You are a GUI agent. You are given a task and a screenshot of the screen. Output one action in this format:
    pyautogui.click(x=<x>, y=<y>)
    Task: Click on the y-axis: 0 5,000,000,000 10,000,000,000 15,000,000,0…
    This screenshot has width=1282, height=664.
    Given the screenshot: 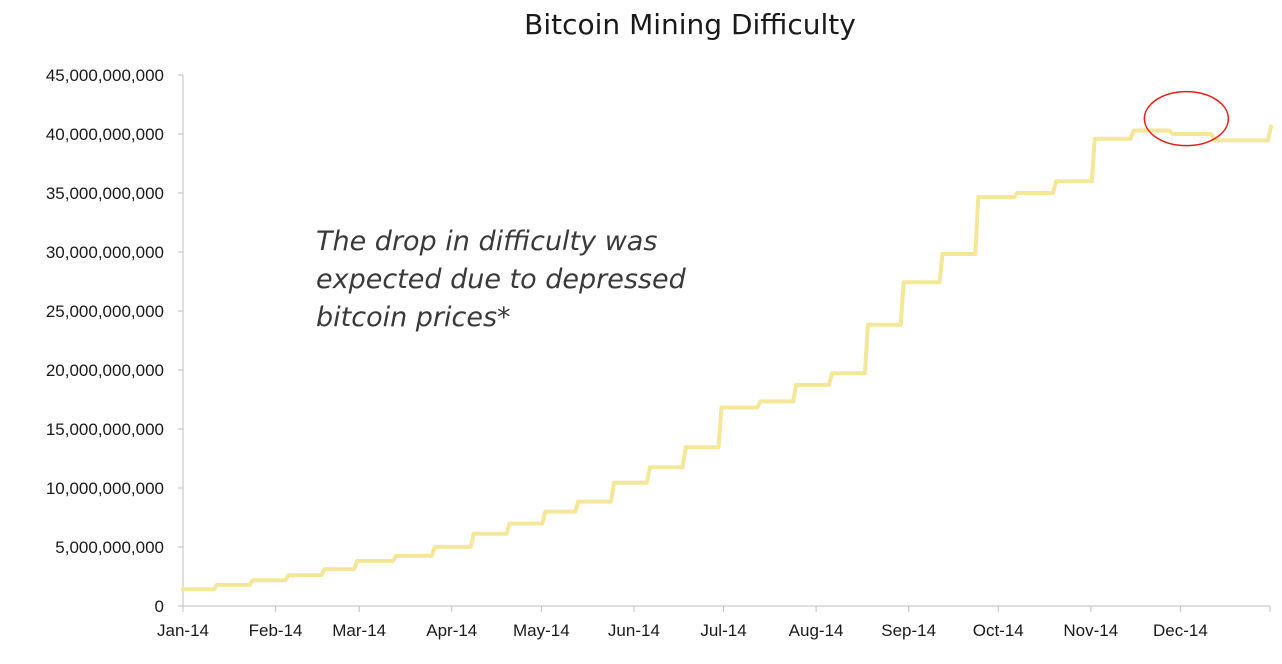 What is the action you would take?
    pyautogui.click(x=115, y=341)
    